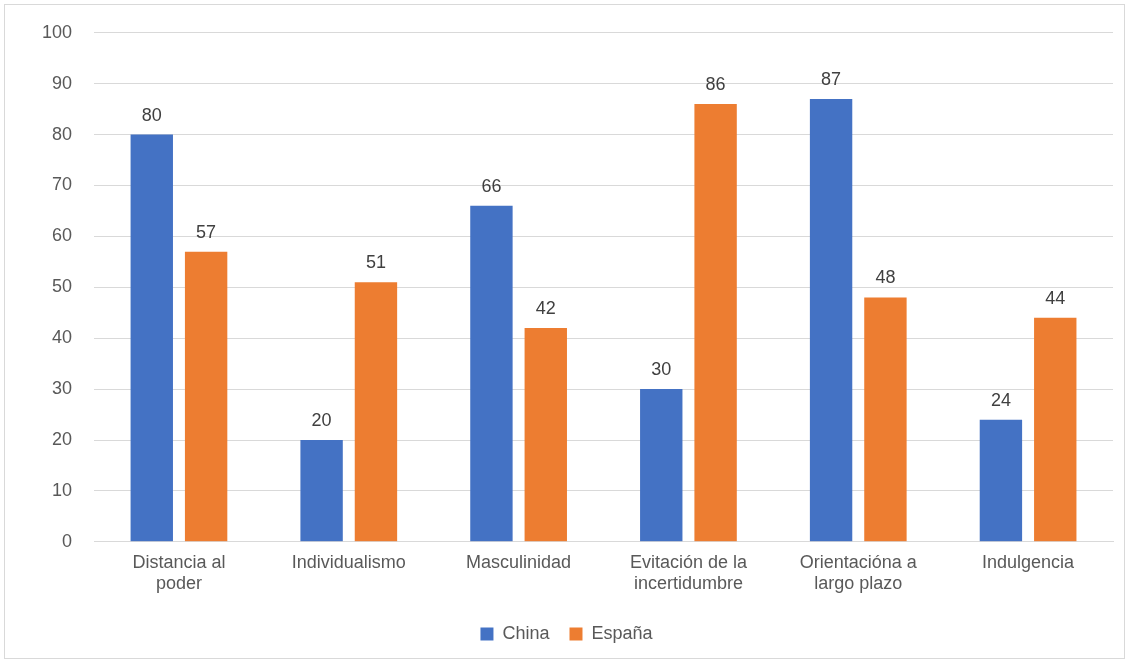  Describe the element at coordinates (179, 572) in the screenshot. I see `x-tick-label: Distancia al poder` at that location.